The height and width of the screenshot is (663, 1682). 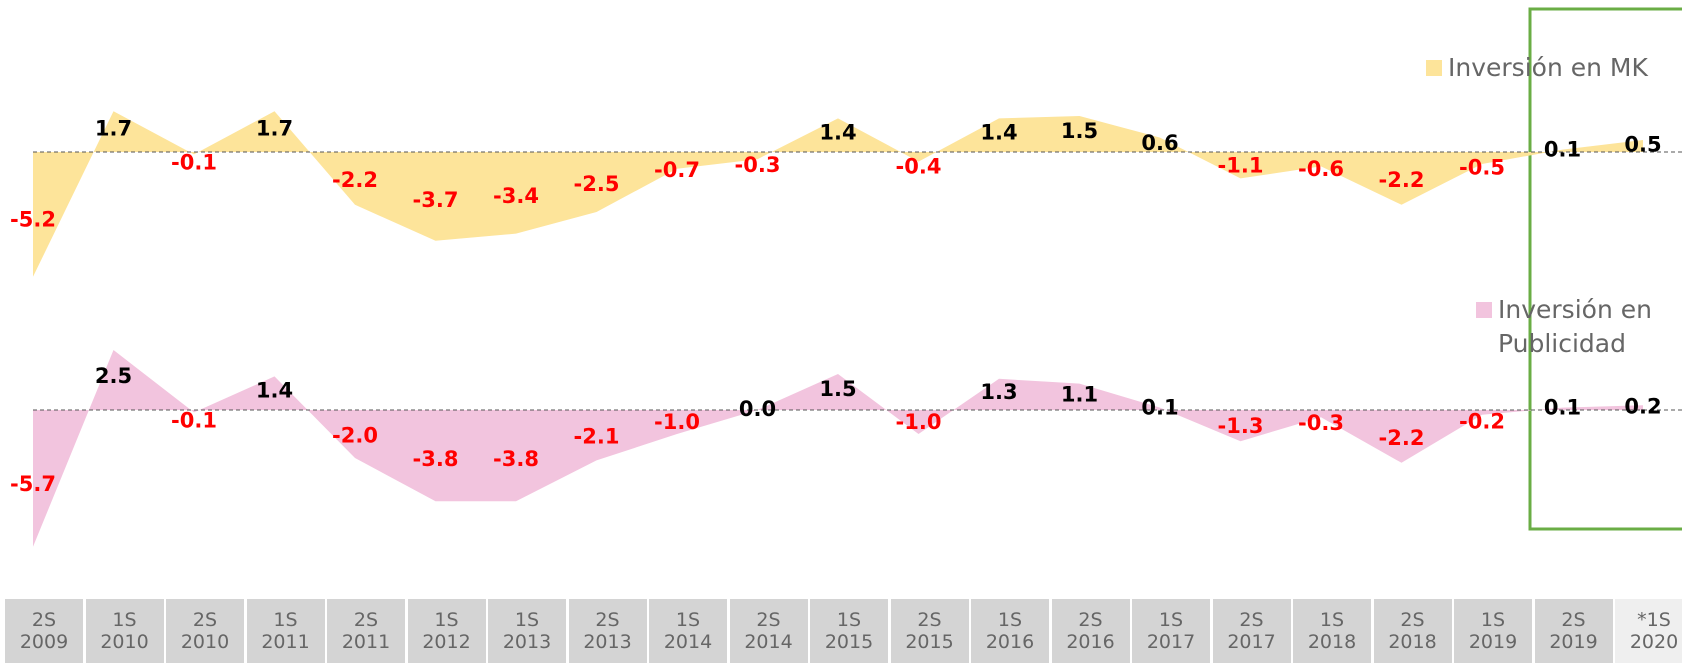 What do you see at coordinates (1548, 67) in the screenshot?
I see `legend-label: Inversión en MK` at bounding box center [1548, 67].